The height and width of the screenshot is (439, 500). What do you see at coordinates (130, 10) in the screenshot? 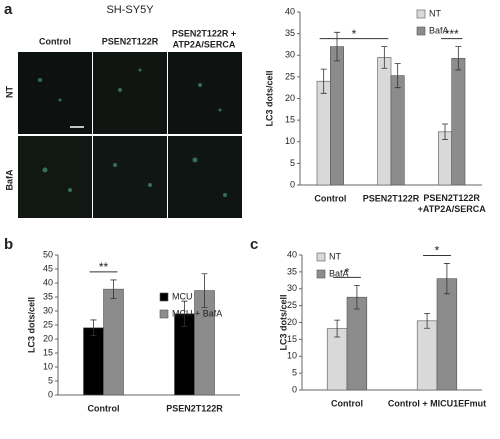
I see `images-title: SH-SY5Y` at bounding box center [130, 10].